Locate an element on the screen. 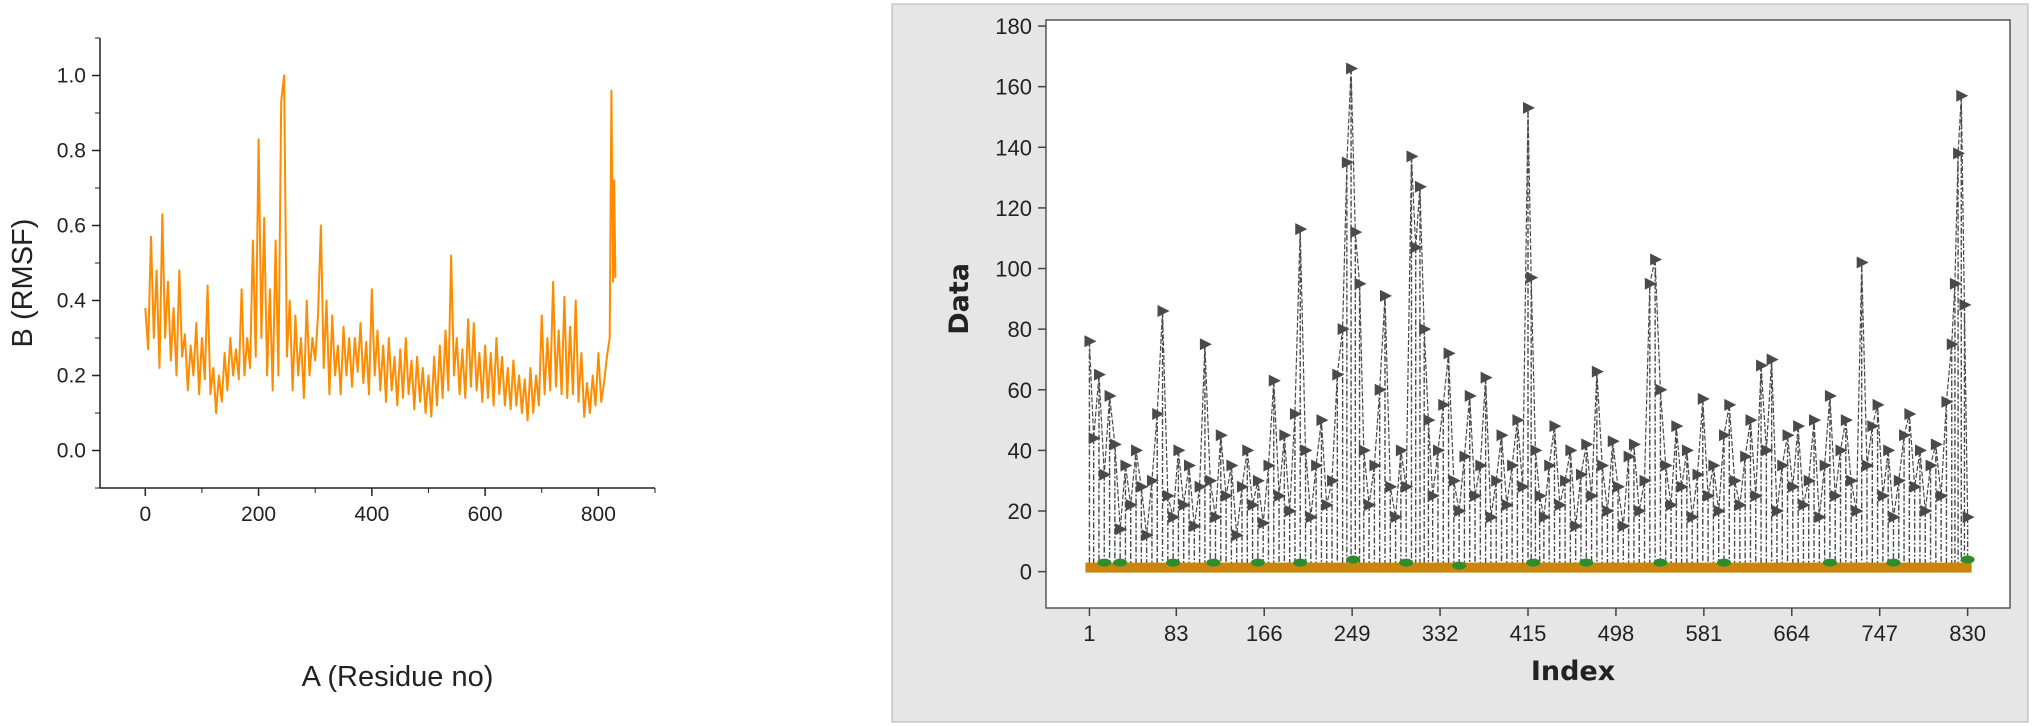 Image resolution: width=2032 pixels, height=727 pixels. left-y-tick-label: 0.0 is located at coordinates (71, 451).